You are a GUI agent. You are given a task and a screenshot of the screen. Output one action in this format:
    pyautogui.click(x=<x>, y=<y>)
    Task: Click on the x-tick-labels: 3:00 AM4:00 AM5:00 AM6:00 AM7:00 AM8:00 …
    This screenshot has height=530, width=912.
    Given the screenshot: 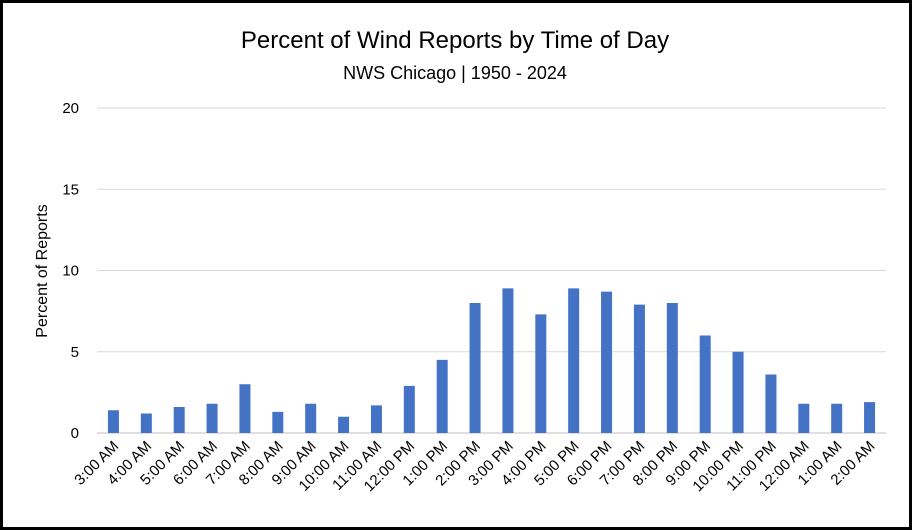 What is the action you would take?
    pyautogui.click(x=474, y=466)
    